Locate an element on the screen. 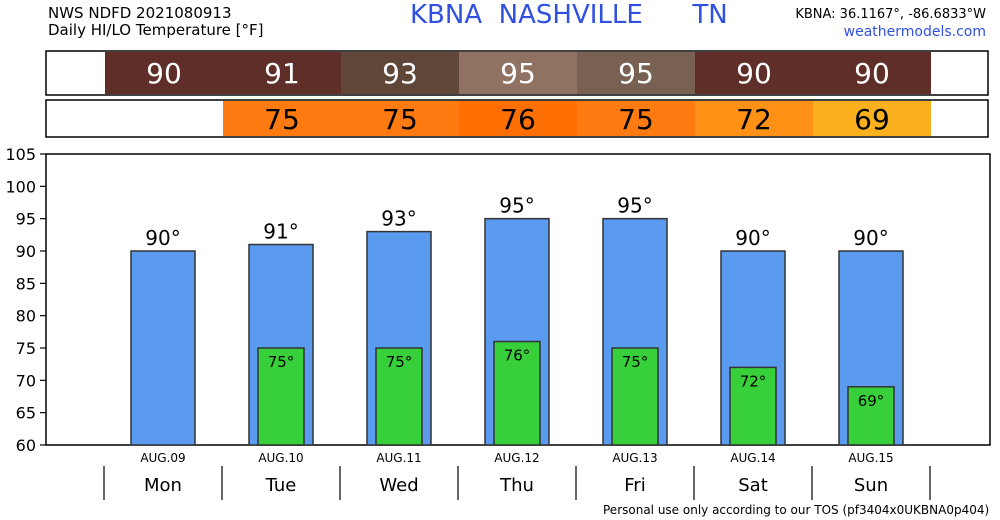 This screenshot has height=520, width=1000. hi-strip-value: 91 is located at coordinates (282, 73).